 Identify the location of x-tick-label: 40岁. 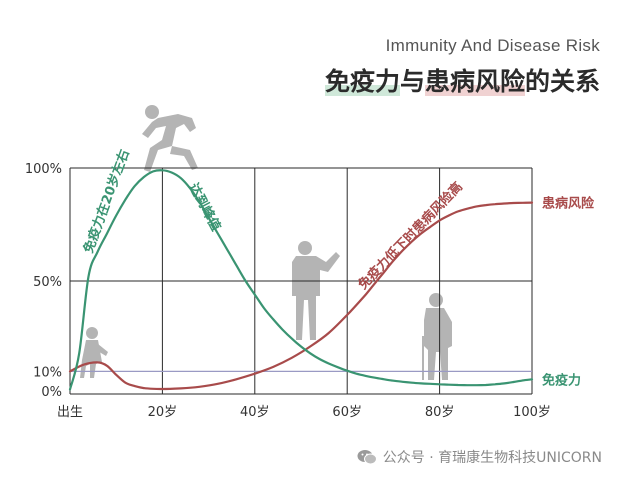
(255, 412).